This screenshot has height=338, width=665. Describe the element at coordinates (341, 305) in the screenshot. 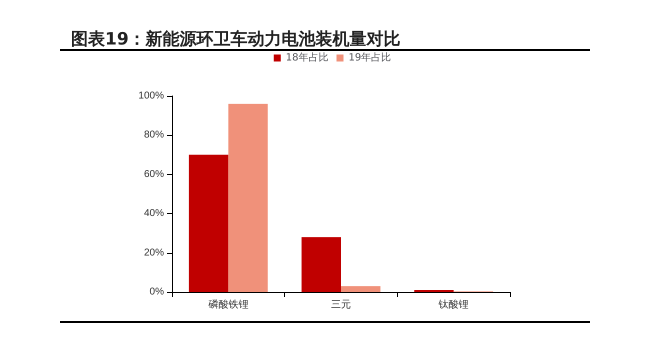

I see `x-tick-label: 三元` at that location.